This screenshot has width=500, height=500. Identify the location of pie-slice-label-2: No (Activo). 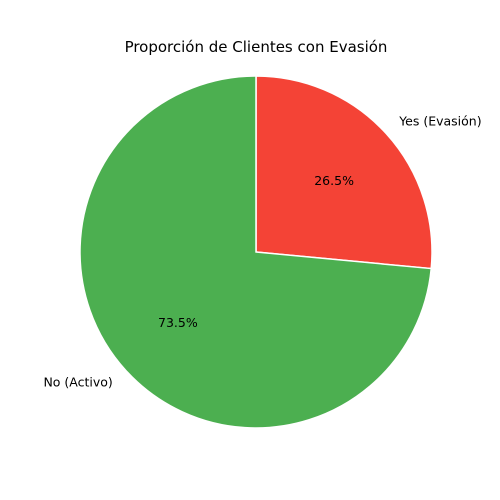
(77, 381).